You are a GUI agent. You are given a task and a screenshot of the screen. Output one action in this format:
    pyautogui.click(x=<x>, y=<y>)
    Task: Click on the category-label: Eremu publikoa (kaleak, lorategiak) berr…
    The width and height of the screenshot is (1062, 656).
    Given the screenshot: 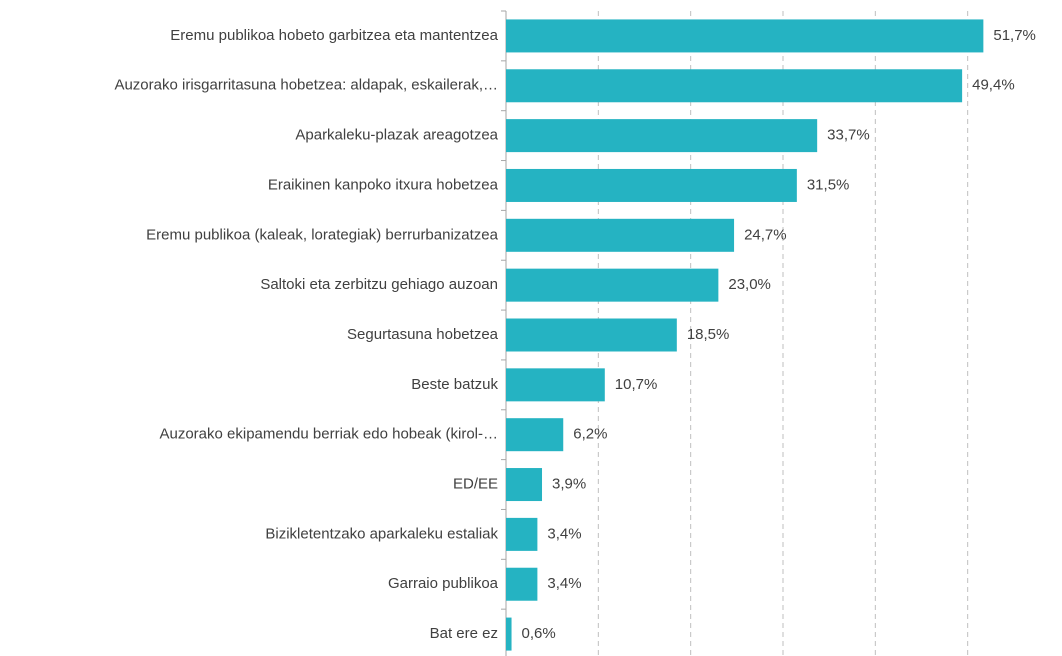 What is the action you would take?
    pyautogui.click(x=322, y=234)
    